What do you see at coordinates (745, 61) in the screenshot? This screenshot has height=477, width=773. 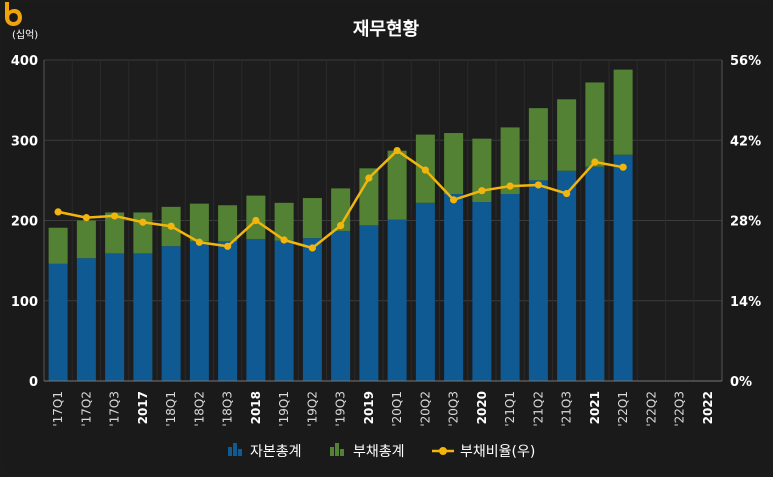 I see `y2-tick-label: 56%` at bounding box center [745, 61].